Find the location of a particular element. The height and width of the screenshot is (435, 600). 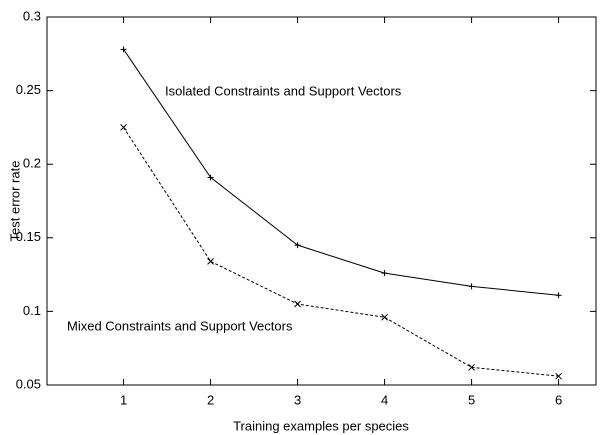

y-tick-label: 0.15 is located at coordinates (28, 236).